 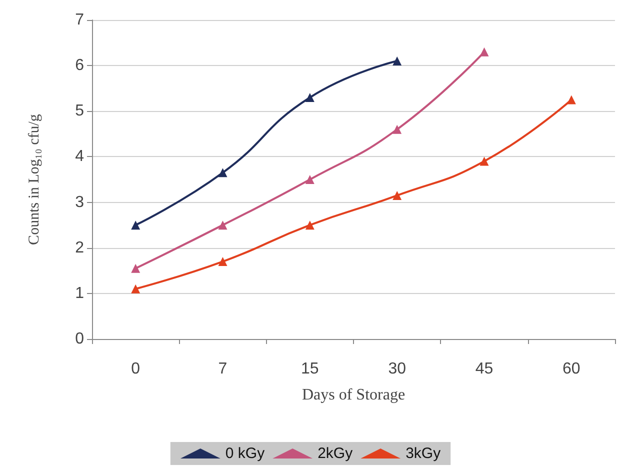 What do you see at coordinates (397, 369) in the screenshot?
I see `x-tick-label: 30` at bounding box center [397, 369].